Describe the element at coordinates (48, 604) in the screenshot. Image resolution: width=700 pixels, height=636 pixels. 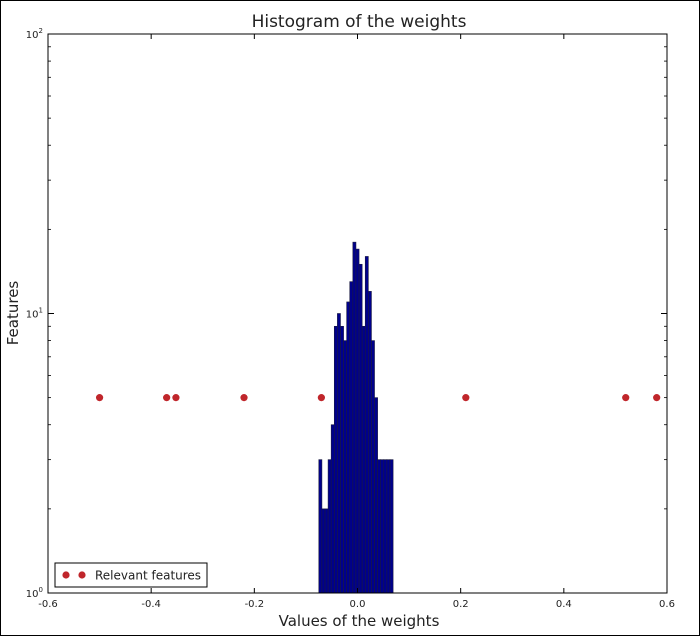
I see `x-tick-label: -0.6` at that location.